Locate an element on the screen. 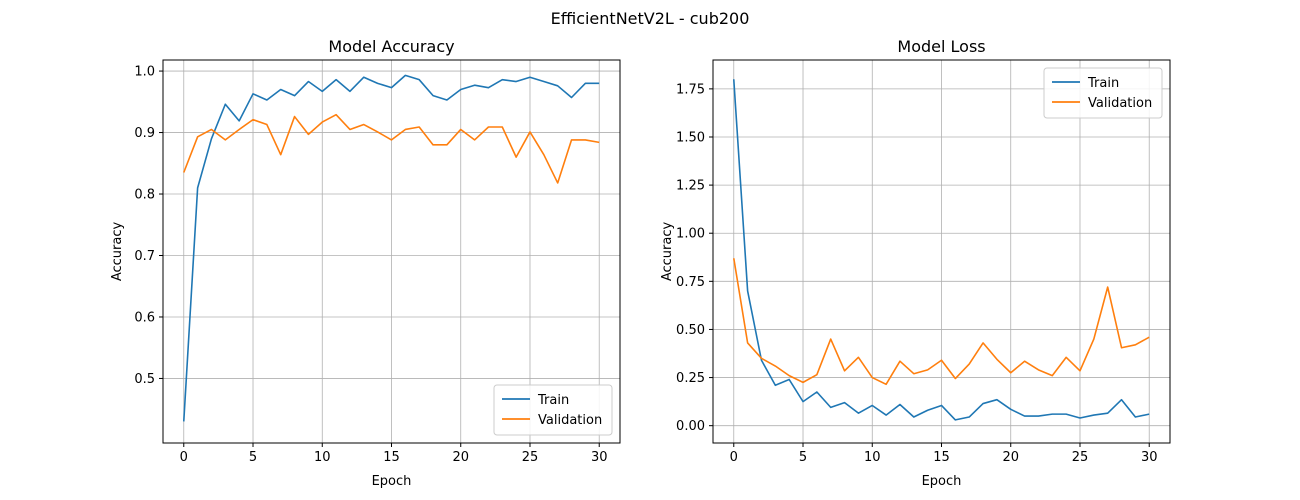  chart-title: Model Accuracy is located at coordinates (391, 46).